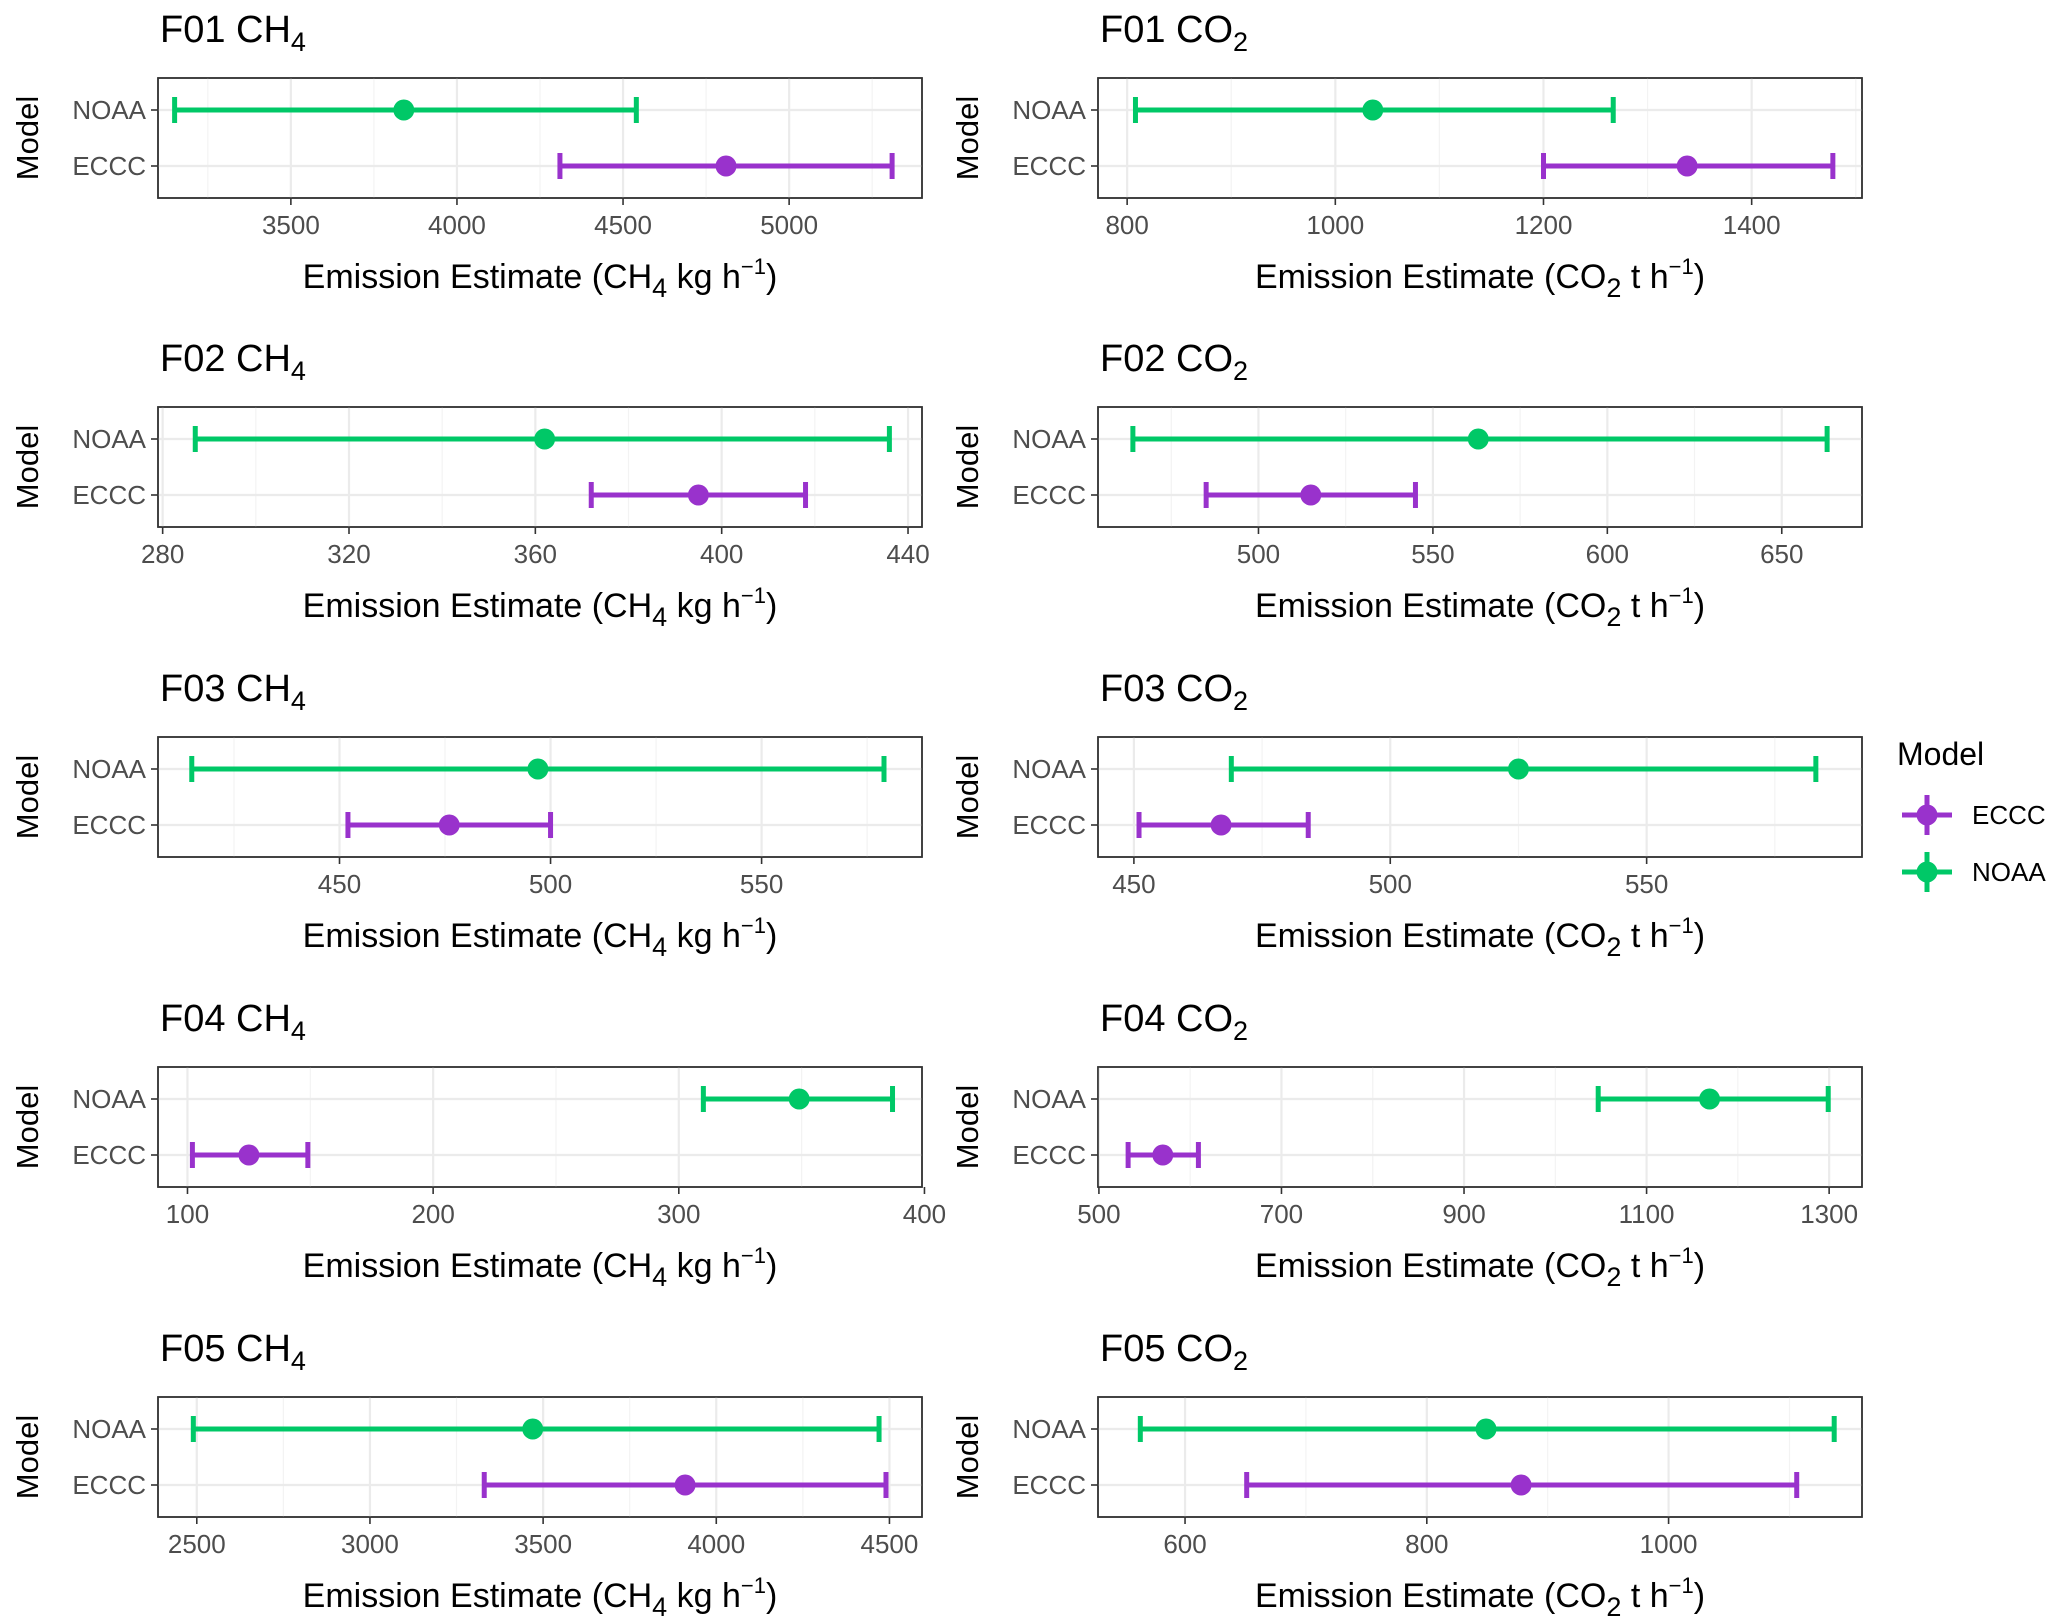  What do you see at coordinates (1647, 1214) in the screenshot?
I see `x-tick-label: 1100` at bounding box center [1647, 1214].